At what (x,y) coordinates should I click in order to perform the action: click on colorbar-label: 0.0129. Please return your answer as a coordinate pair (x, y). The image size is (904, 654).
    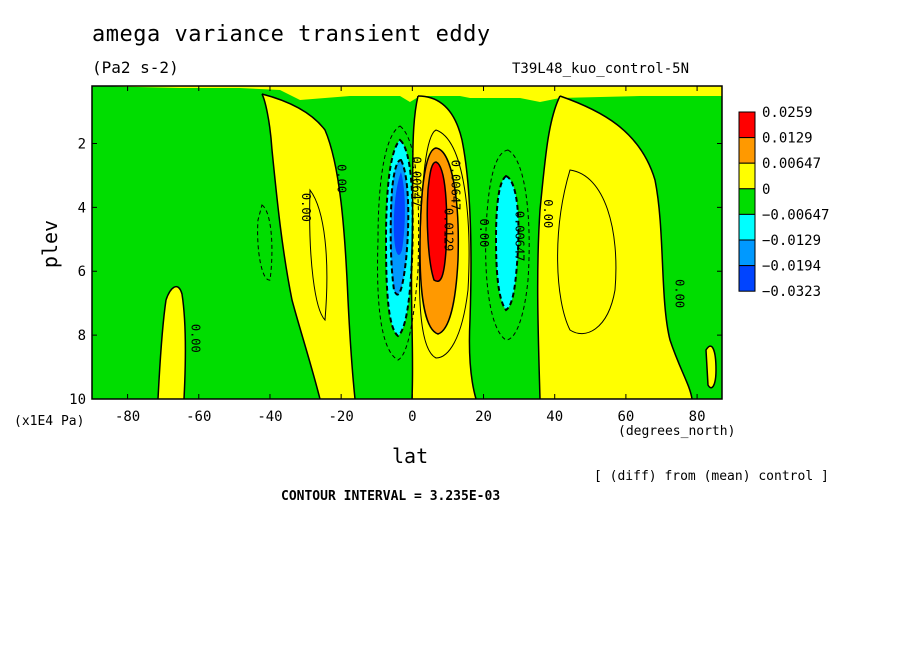
    Looking at the image, I should click on (787, 139).